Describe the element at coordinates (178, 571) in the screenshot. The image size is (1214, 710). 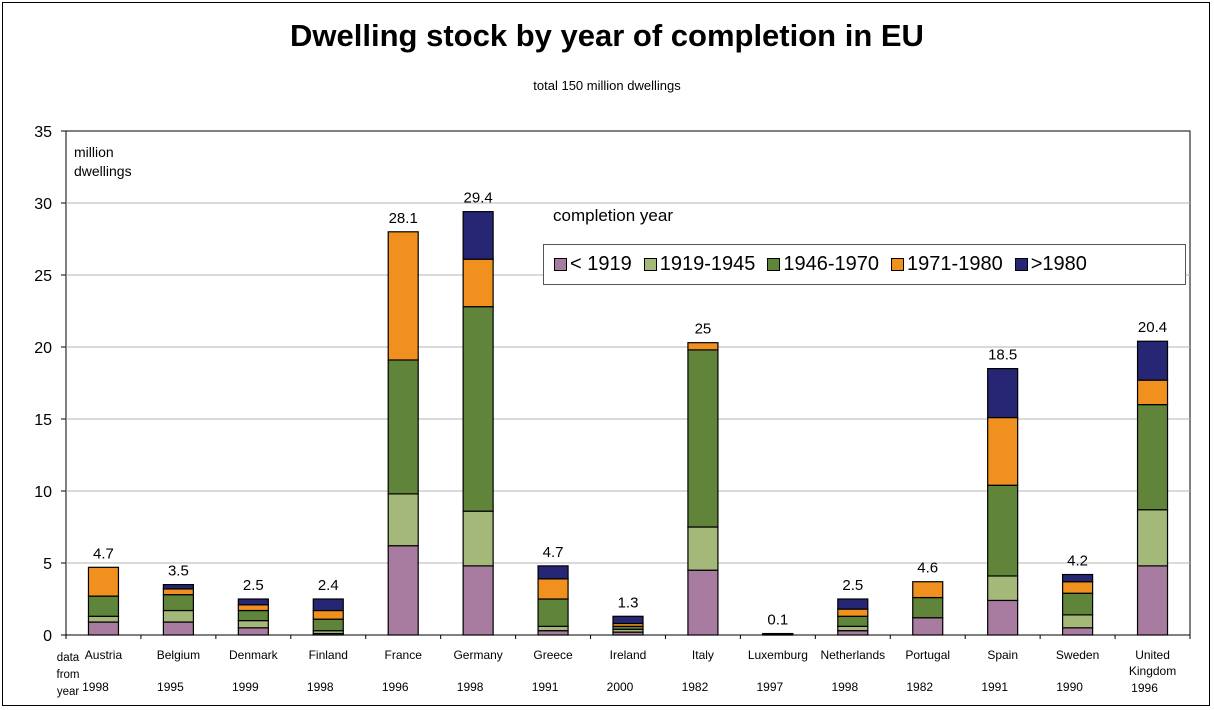
I see `data-label: 3.5` at that location.